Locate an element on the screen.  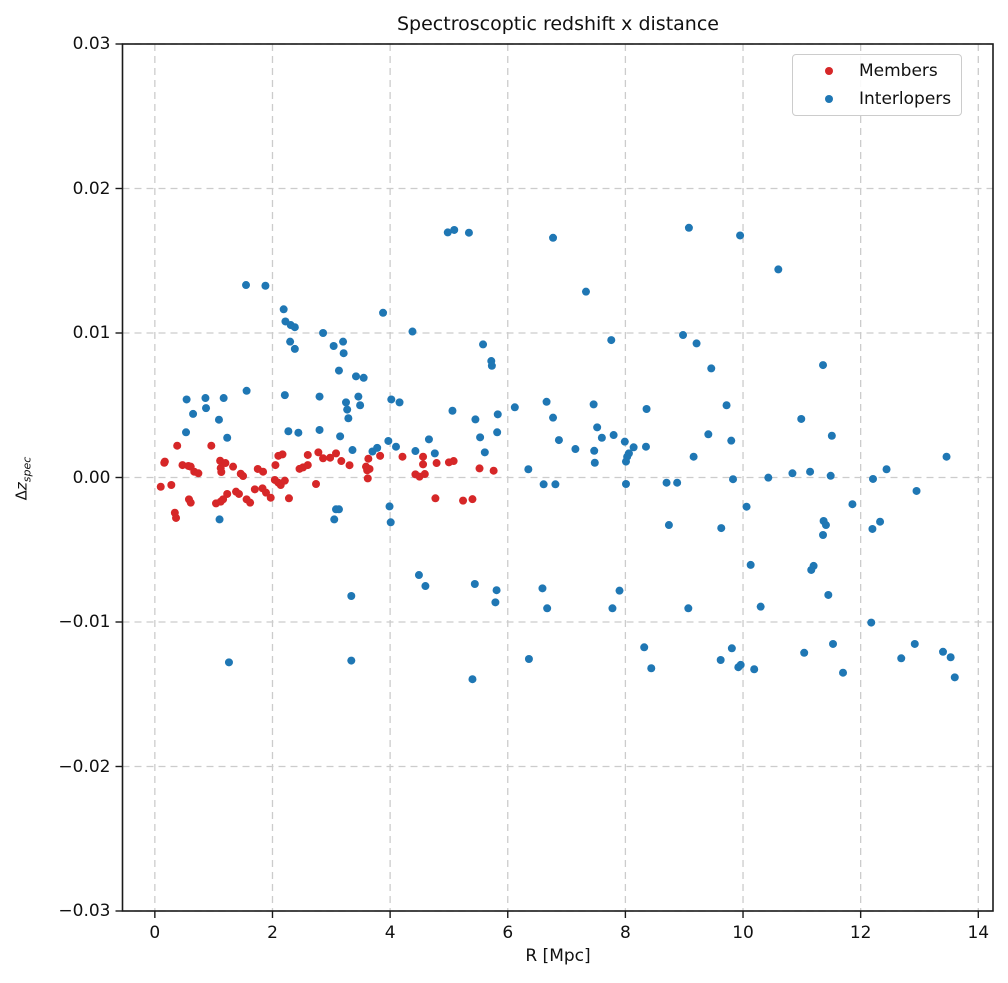
legend: Members Interlopers is located at coordinates (877, 85).